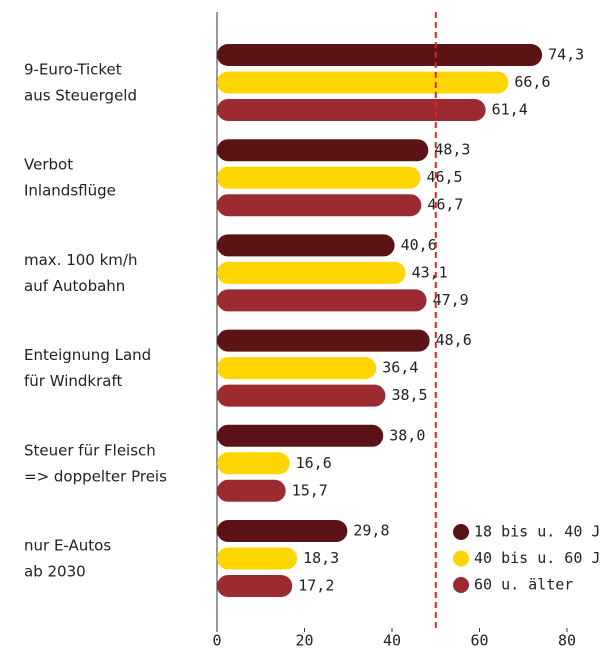 Image resolution: width=602 pixels, height=653 pixels. What do you see at coordinates (80, 95) in the screenshot?
I see `category-label-line: aus Steuergeld` at bounding box center [80, 95].